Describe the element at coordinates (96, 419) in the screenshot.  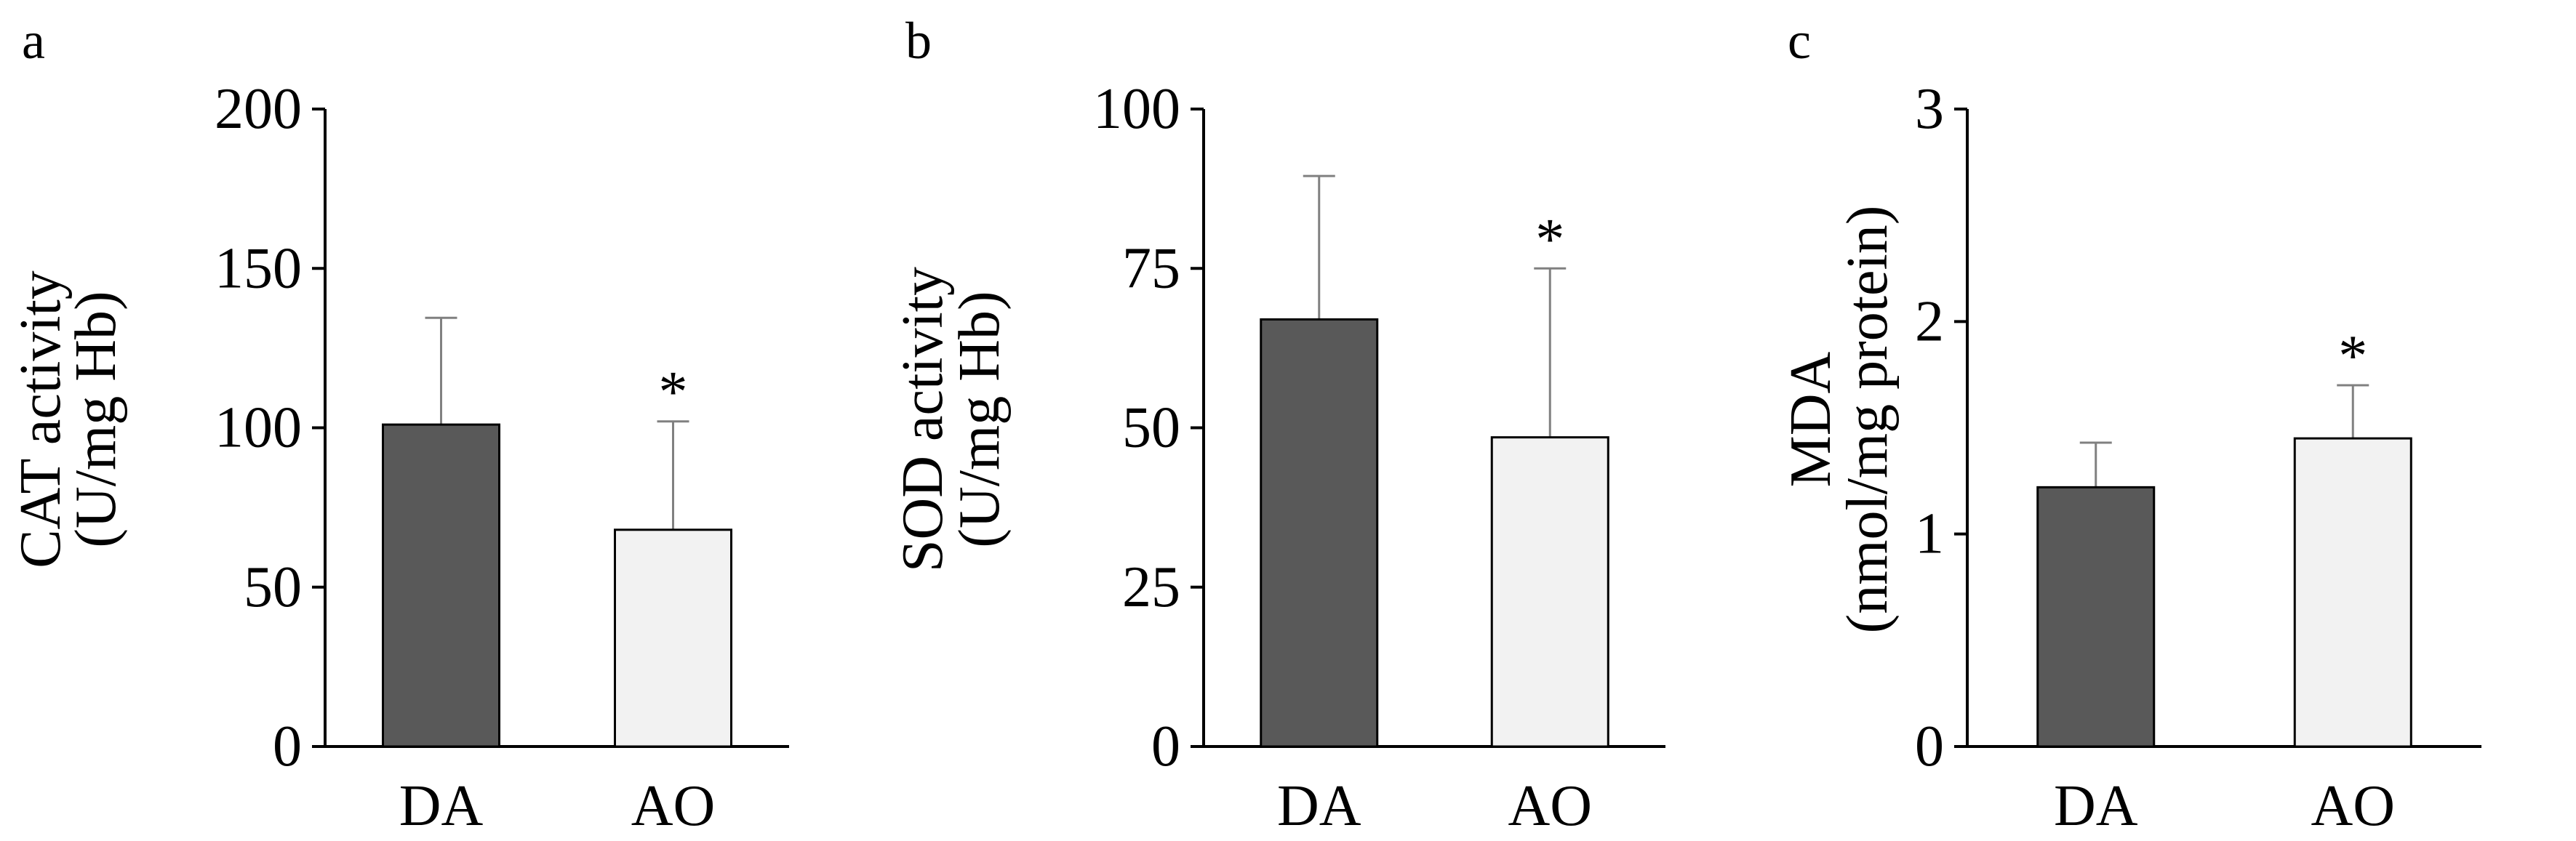
I see `panel-a-ylabel-line2: (U/mg Hb)` at that location.